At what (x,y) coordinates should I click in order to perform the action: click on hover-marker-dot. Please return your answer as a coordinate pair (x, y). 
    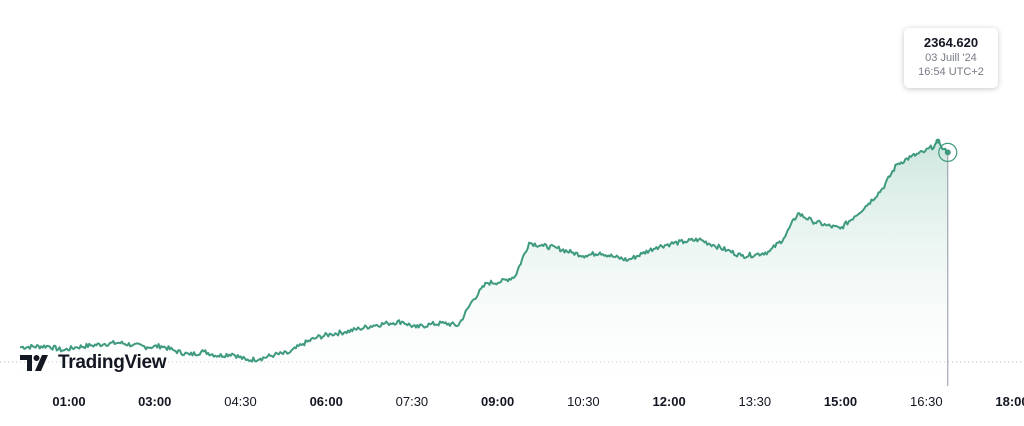
    Looking at the image, I should click on (947, 152).